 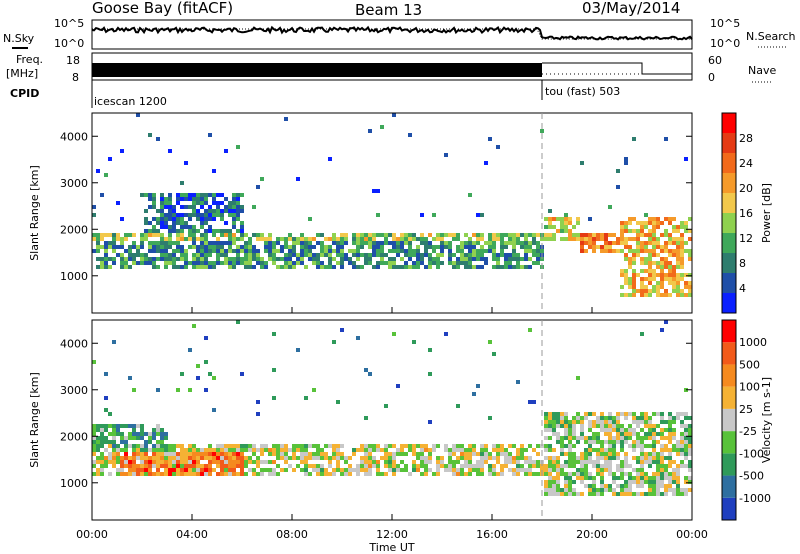 I want to click on power-colorbar-segment, so click(x=729, y=183).